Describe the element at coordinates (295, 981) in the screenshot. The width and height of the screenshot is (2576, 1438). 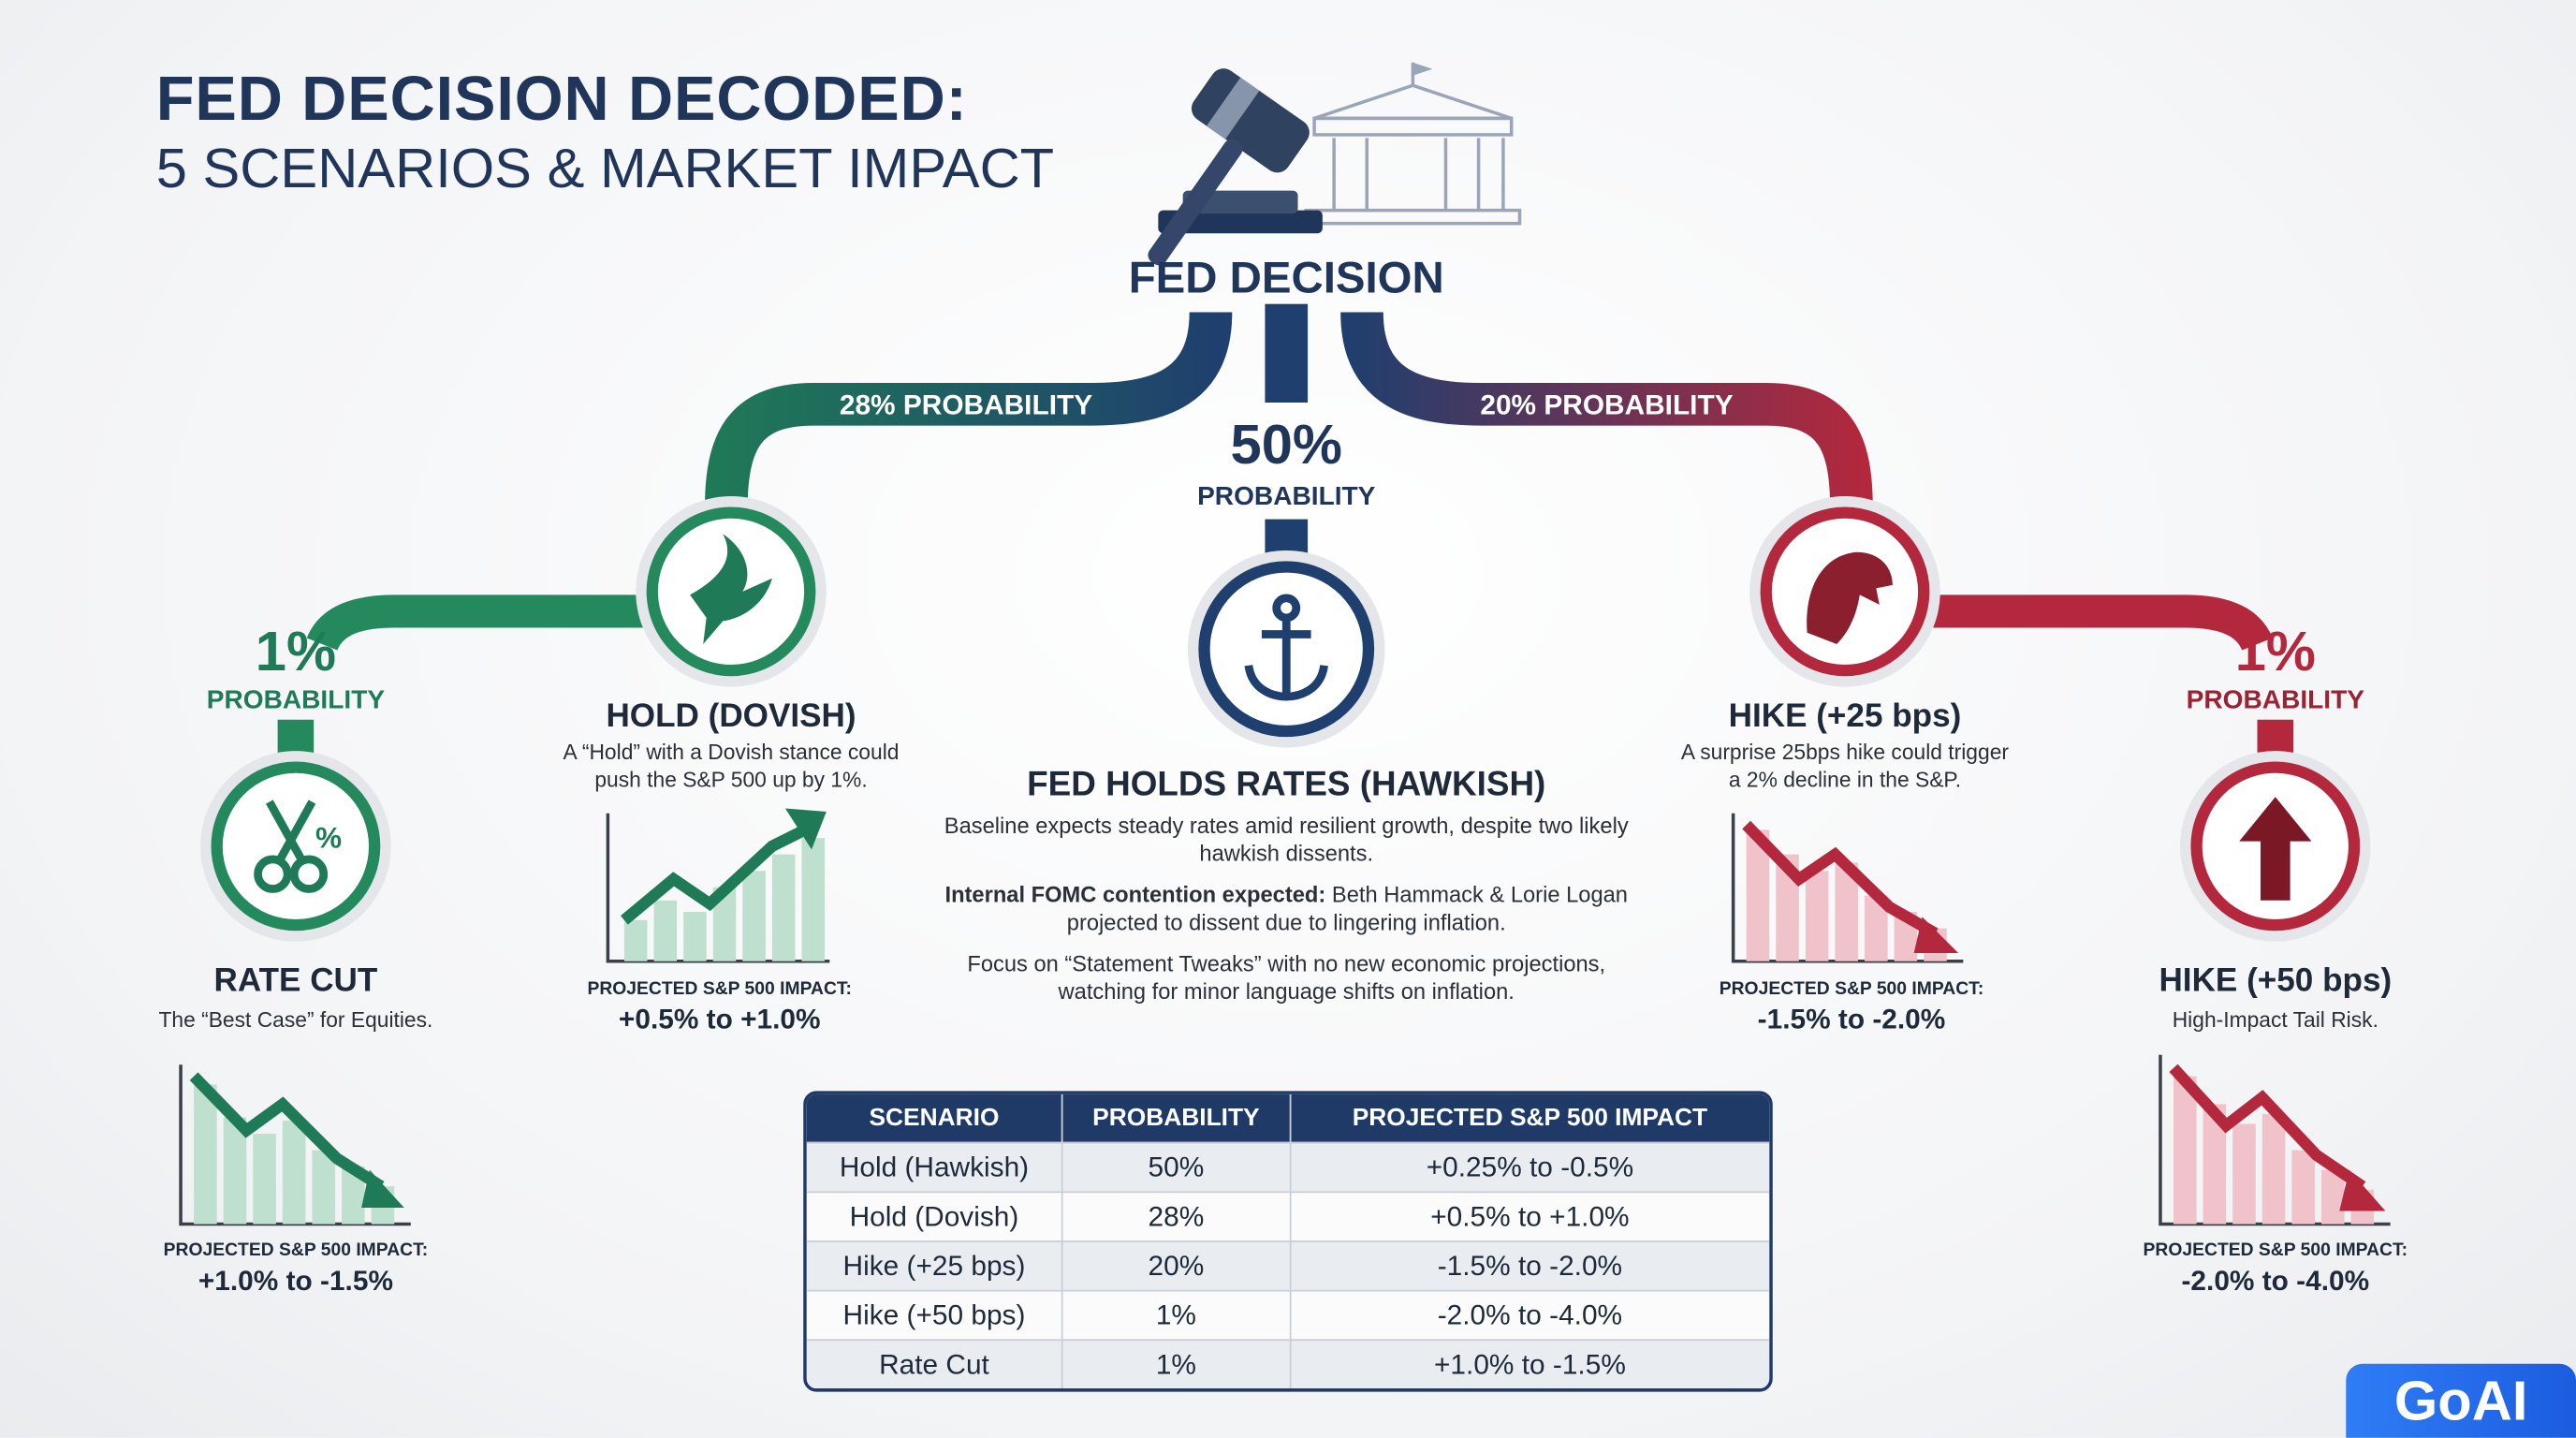
I see `scenario-name: RATE CUT` at that location.